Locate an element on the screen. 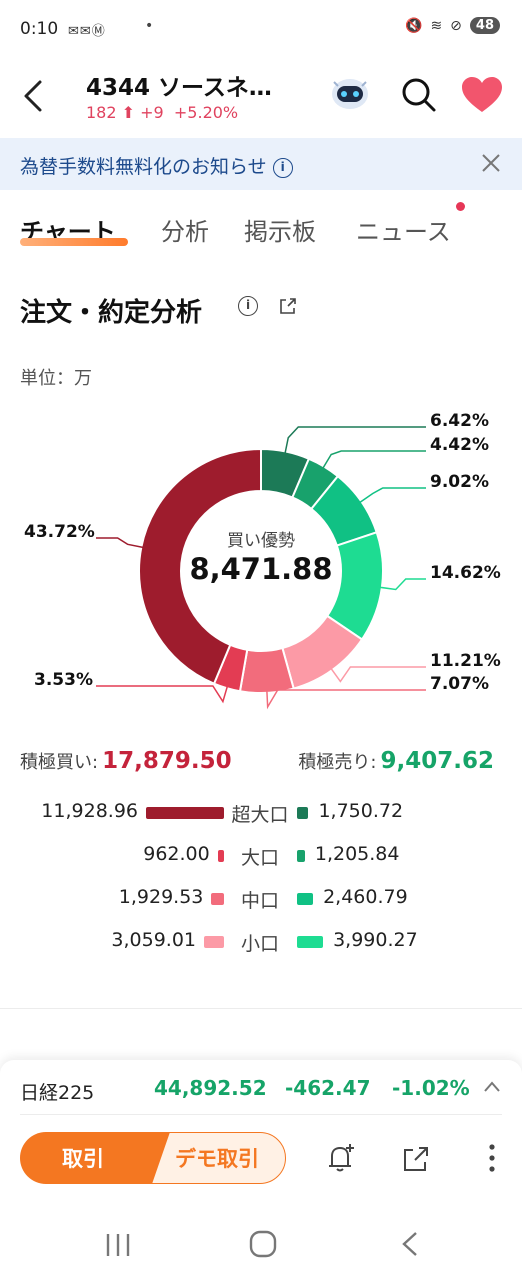  breakdown-row-large: 962.00 大口 1,205.84 is located at coordinates (261, 856).